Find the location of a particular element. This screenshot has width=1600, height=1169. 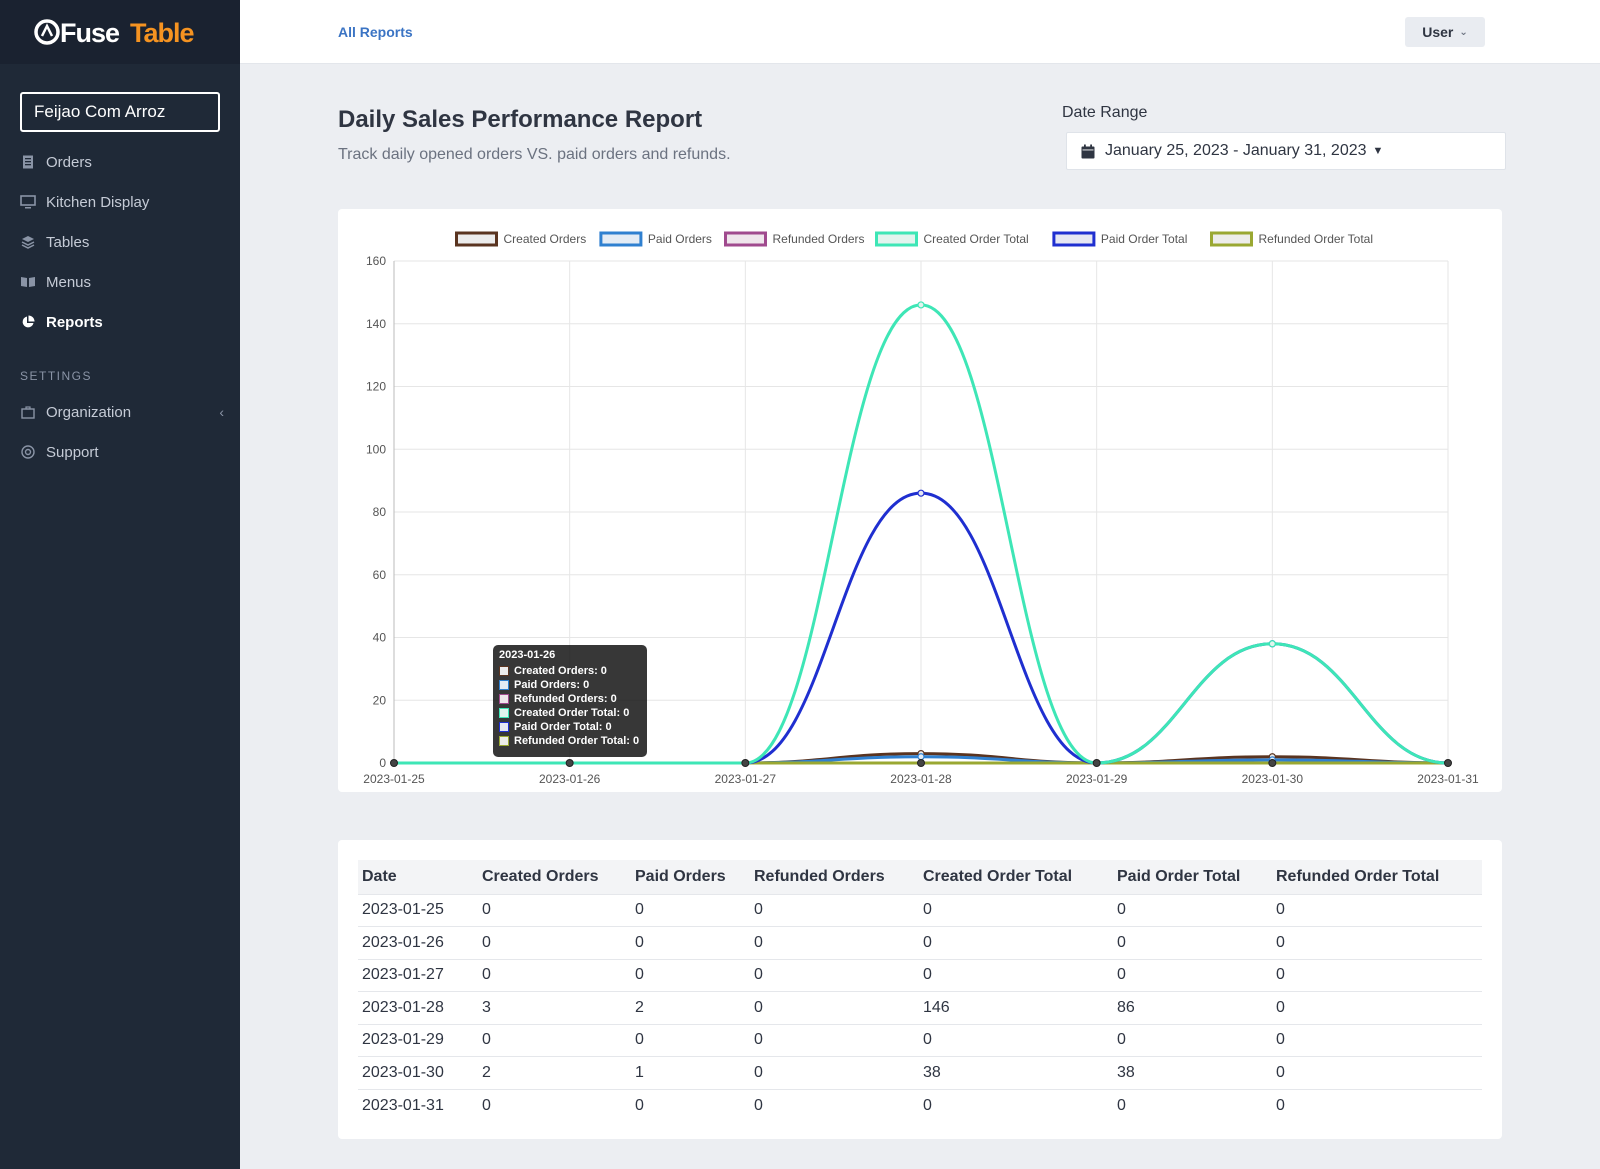

sidebar-item-label: Menus is located at coordinates (69, 282).